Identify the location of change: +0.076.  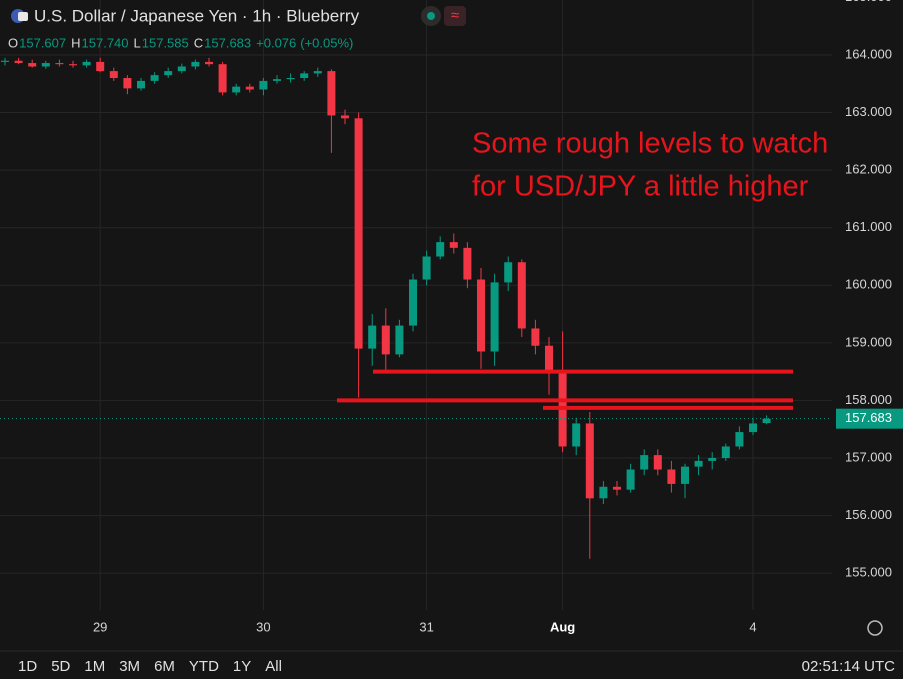
(276, 42).